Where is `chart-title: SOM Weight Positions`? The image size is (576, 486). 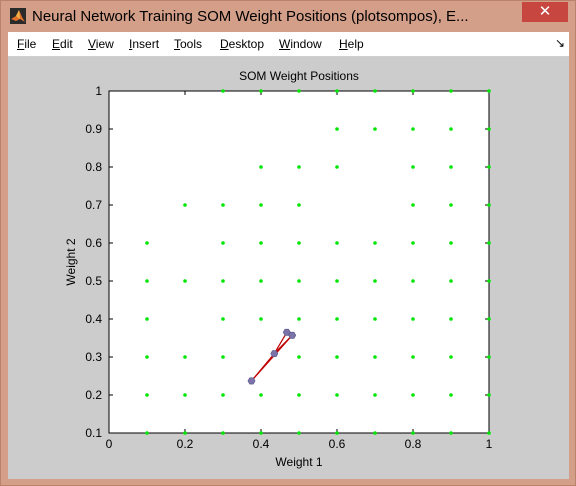 chart-title: SOM Weight Positions is located at coordinates (299, 76).